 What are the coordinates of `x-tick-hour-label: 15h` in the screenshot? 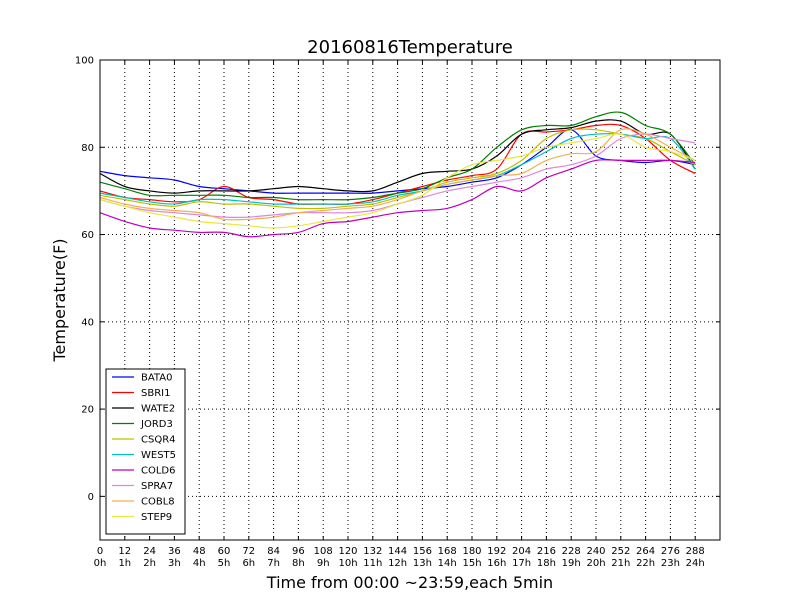 It's located at (471, 563).